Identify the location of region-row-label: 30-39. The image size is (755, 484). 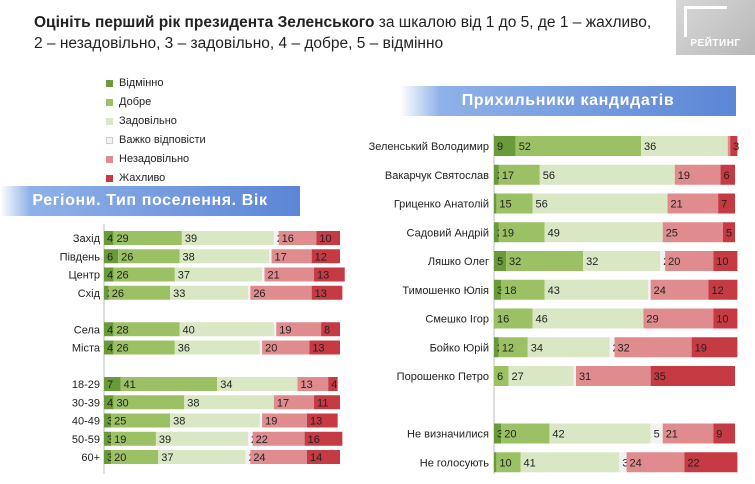
(86, 403).